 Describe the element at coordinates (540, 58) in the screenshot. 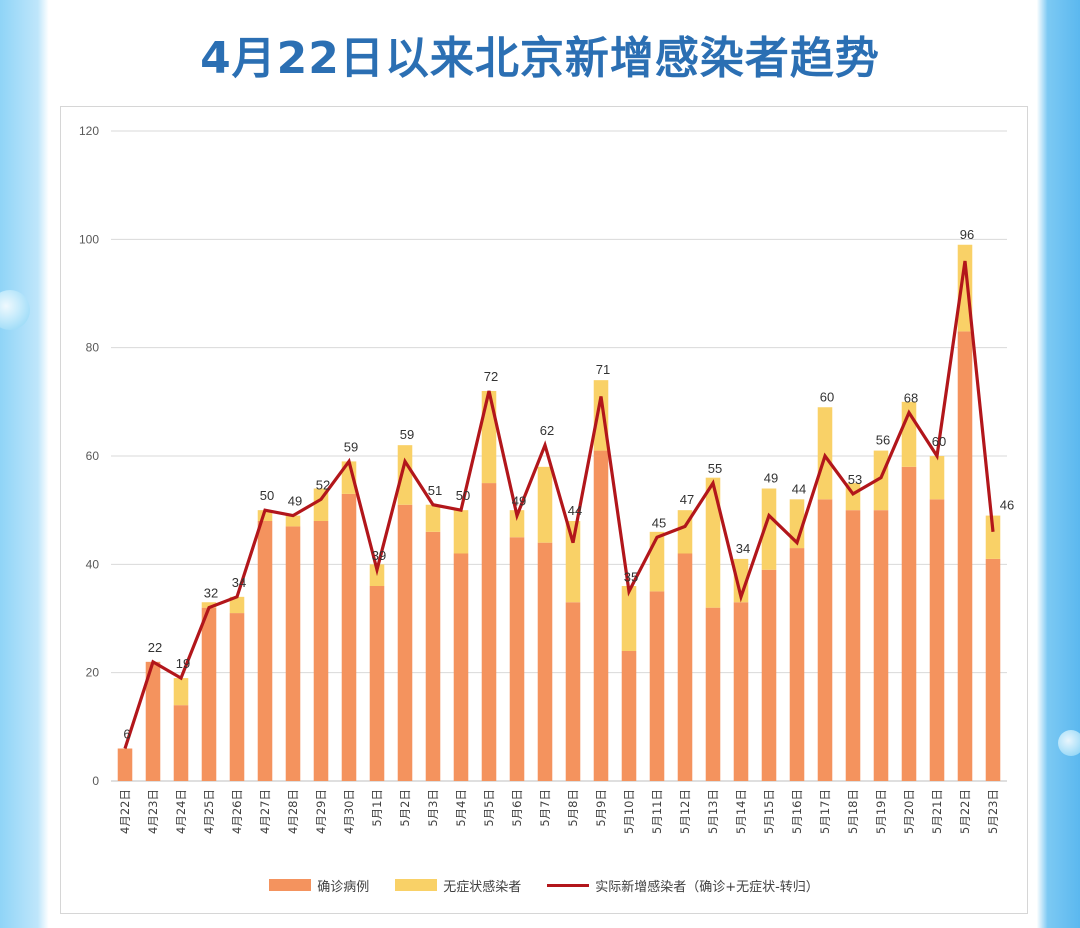

I see `page-title: 4月22日以来北京新增感染者趋势` at that location.